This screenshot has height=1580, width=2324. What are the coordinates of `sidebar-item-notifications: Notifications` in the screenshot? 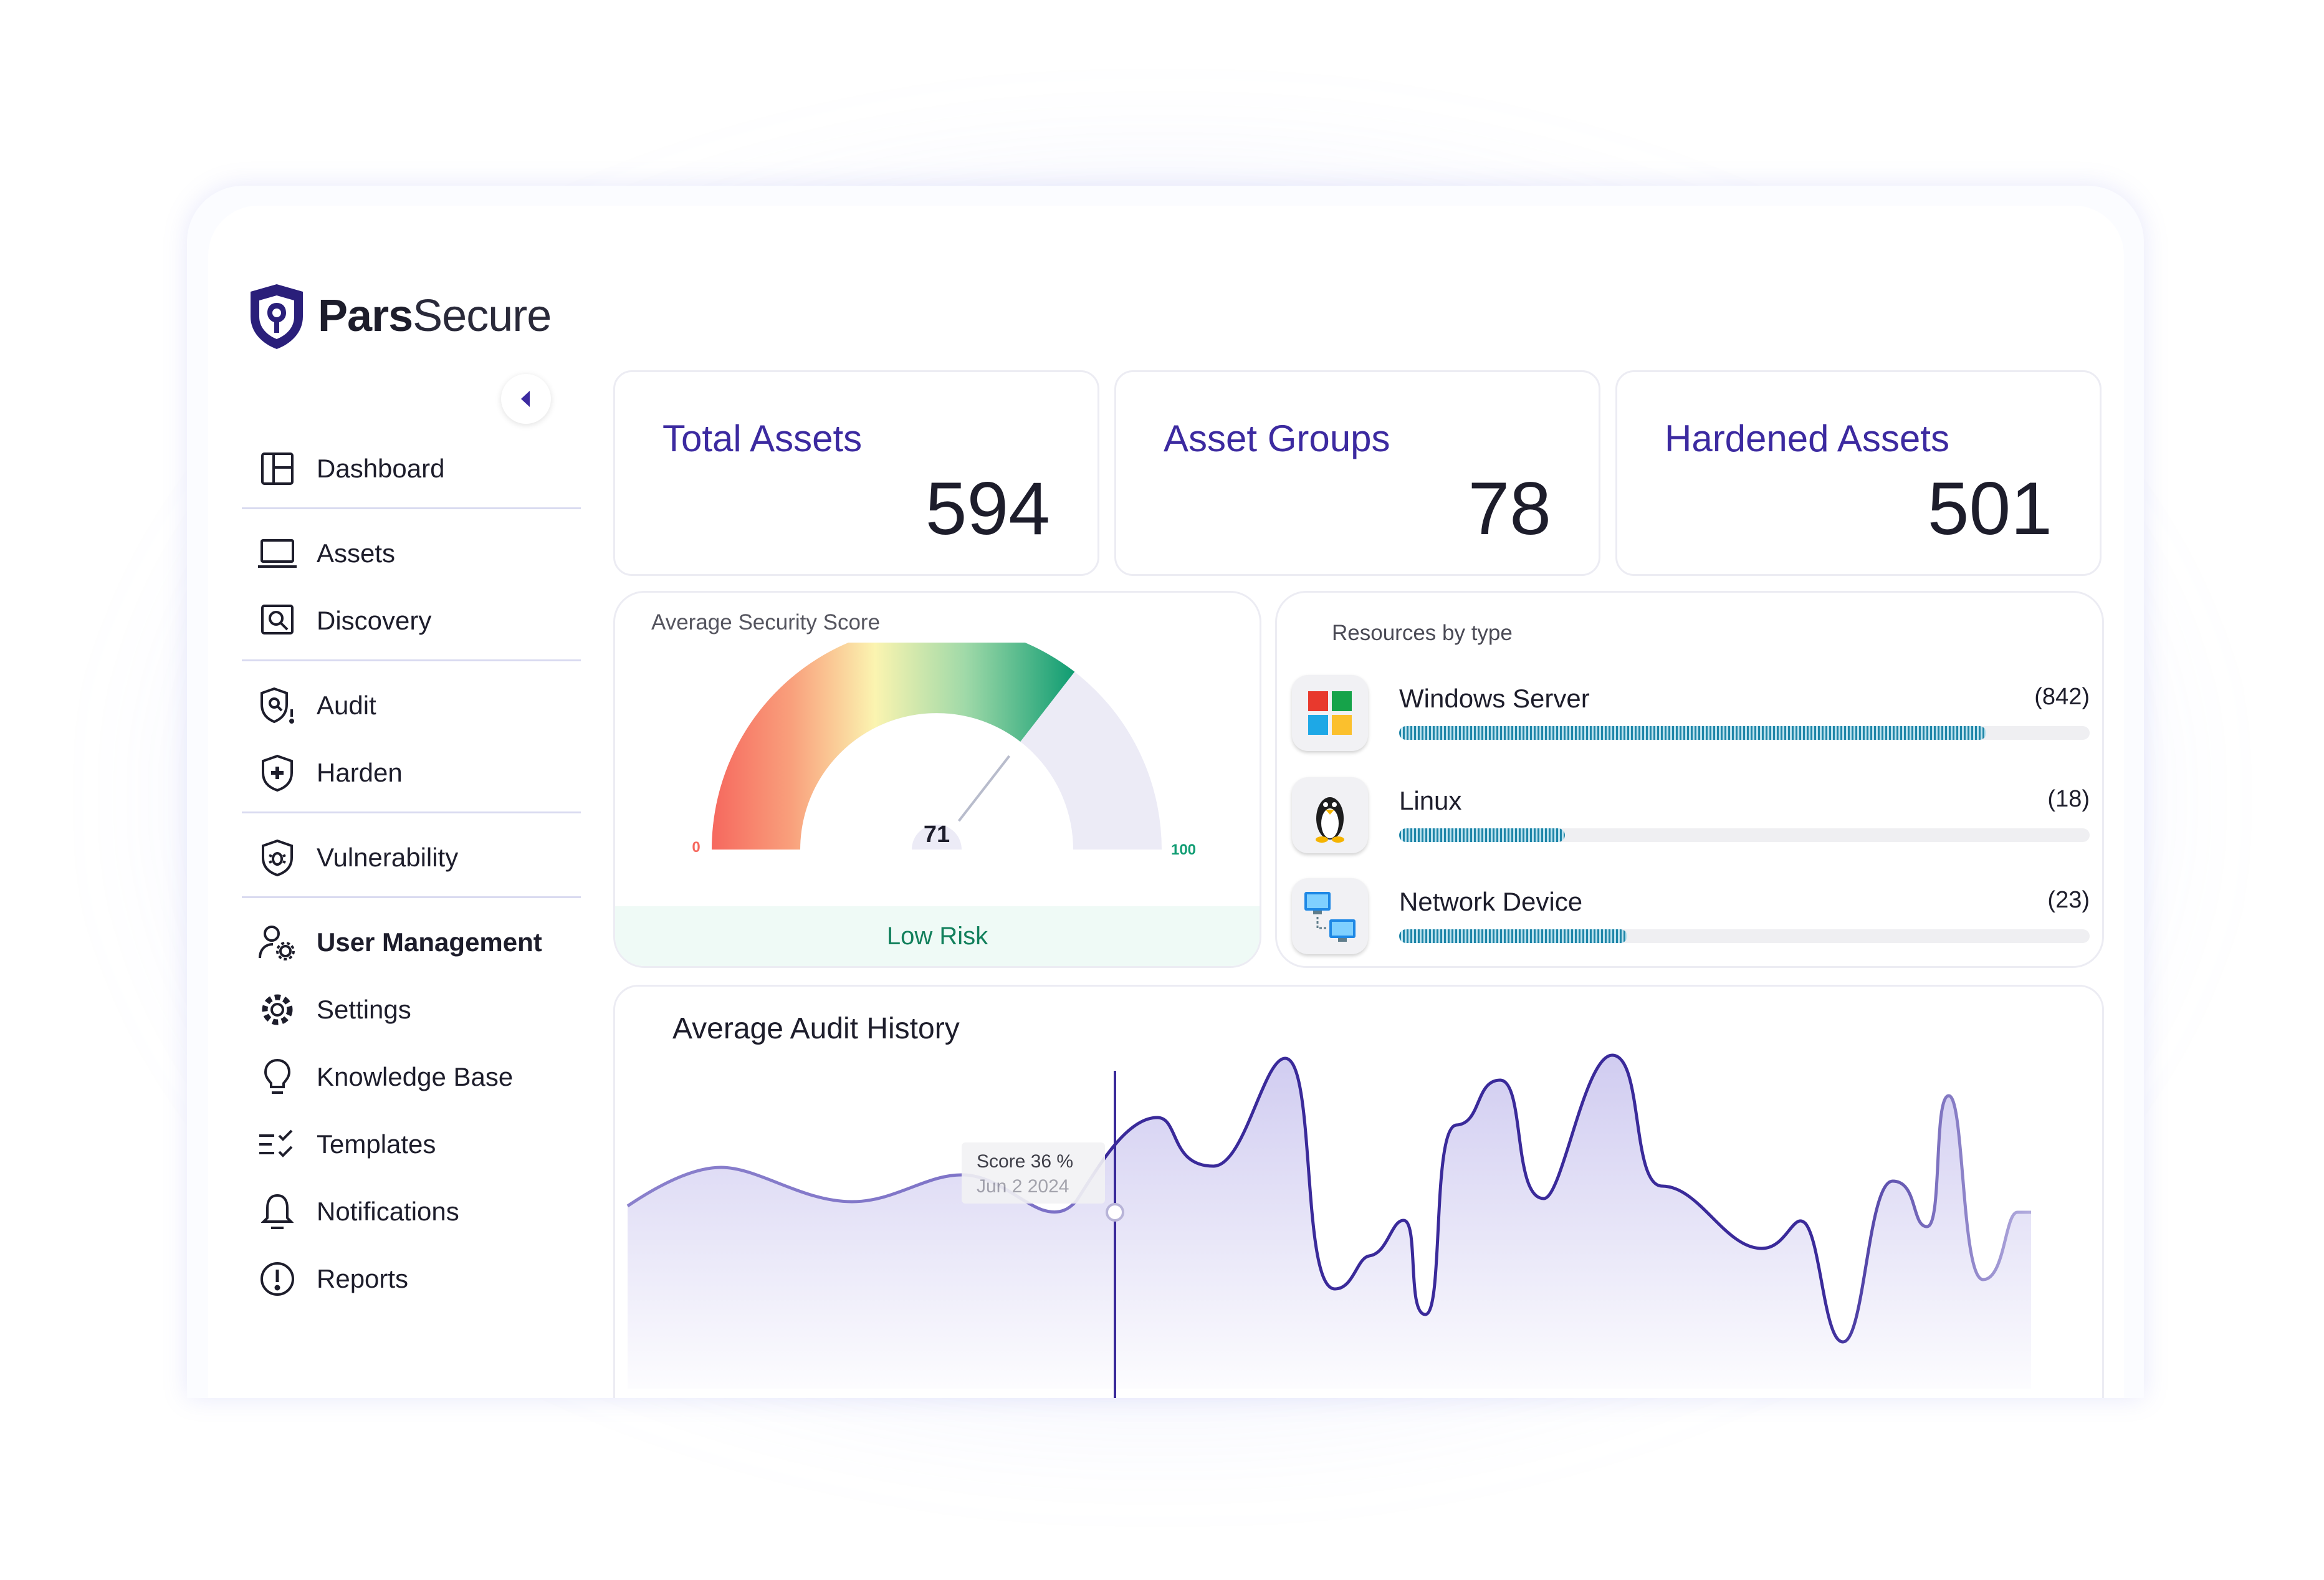 It's located at (358, 1212).